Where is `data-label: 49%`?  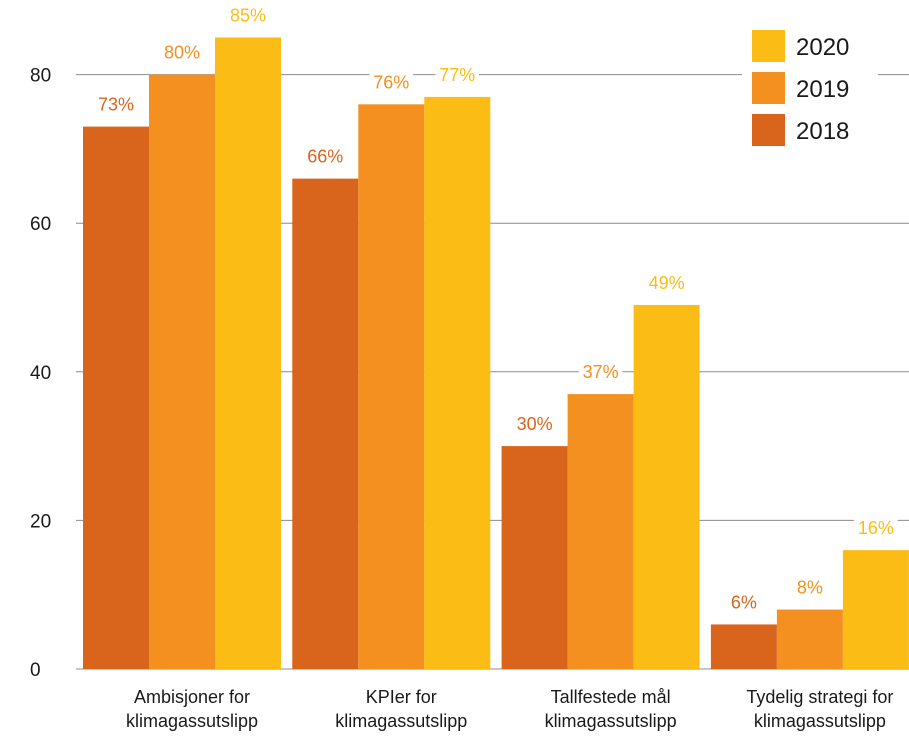
data-label: 49% is located at coordinates (667, 283).